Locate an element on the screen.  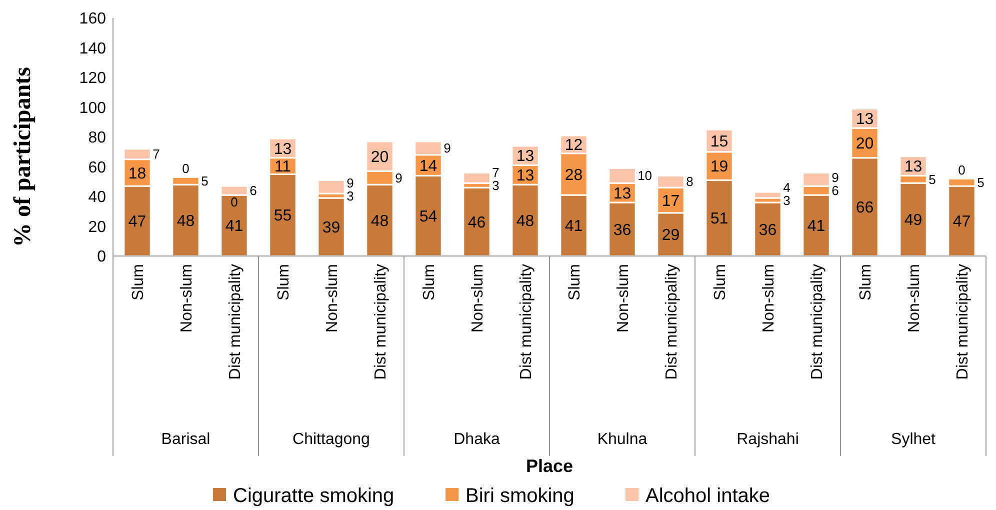
data-label: 11 is located at coordinates (283, 167).